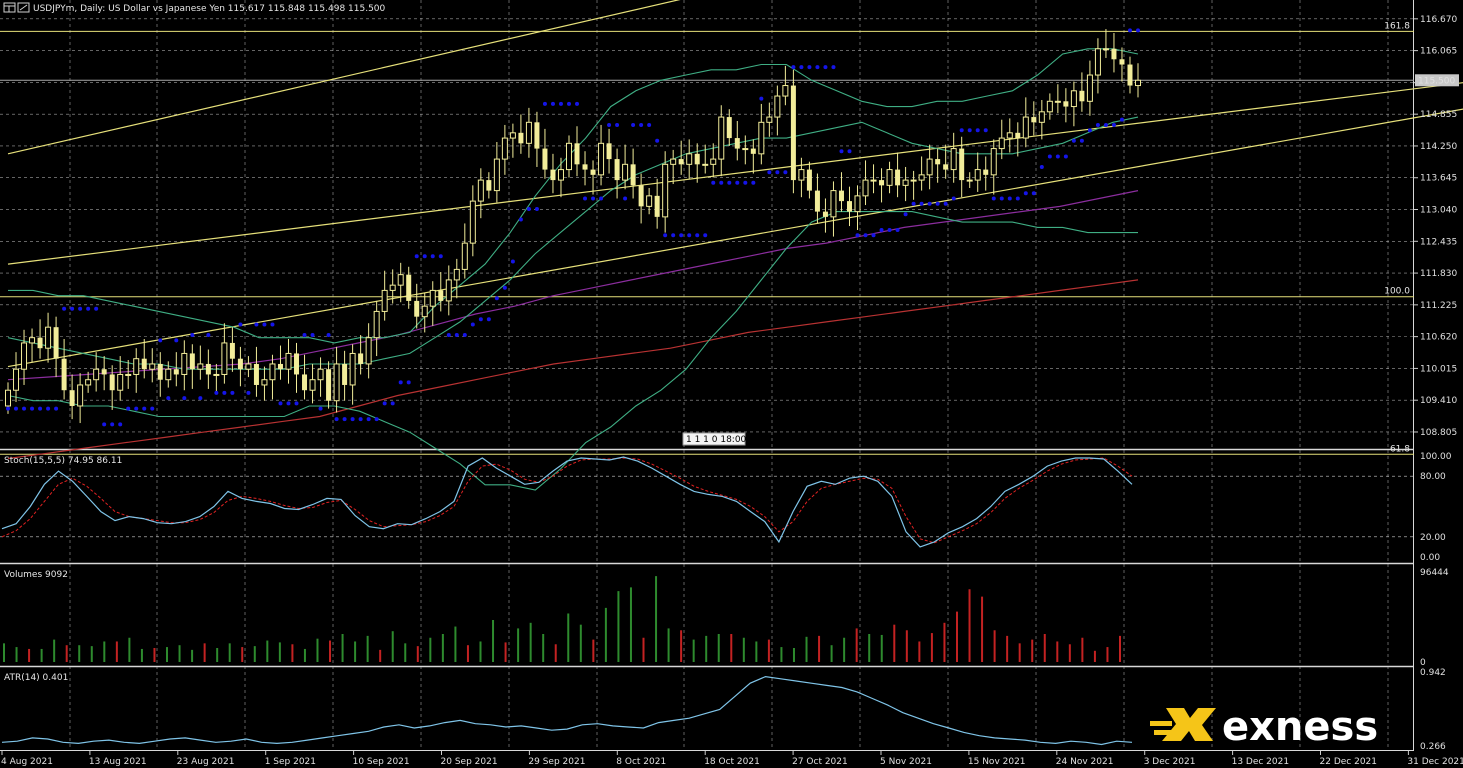 The image size is (1463, 768). Describe the element at coordinates (1438, 147) in the screenshot. I see `price-tick-label-4: 114.250` at that location.